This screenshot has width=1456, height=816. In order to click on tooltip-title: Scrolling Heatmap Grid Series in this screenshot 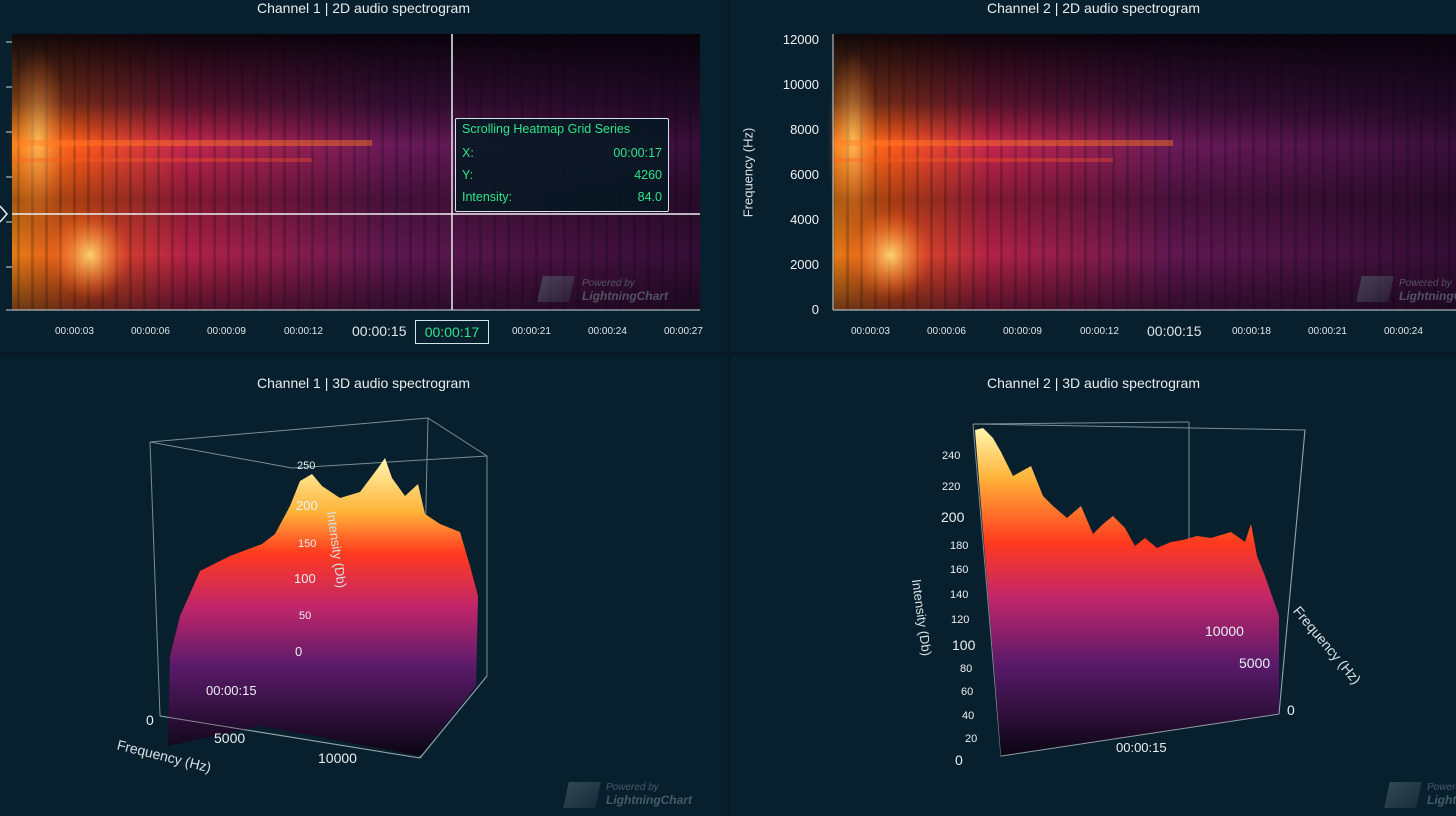, I will do `click(546, 129)`.